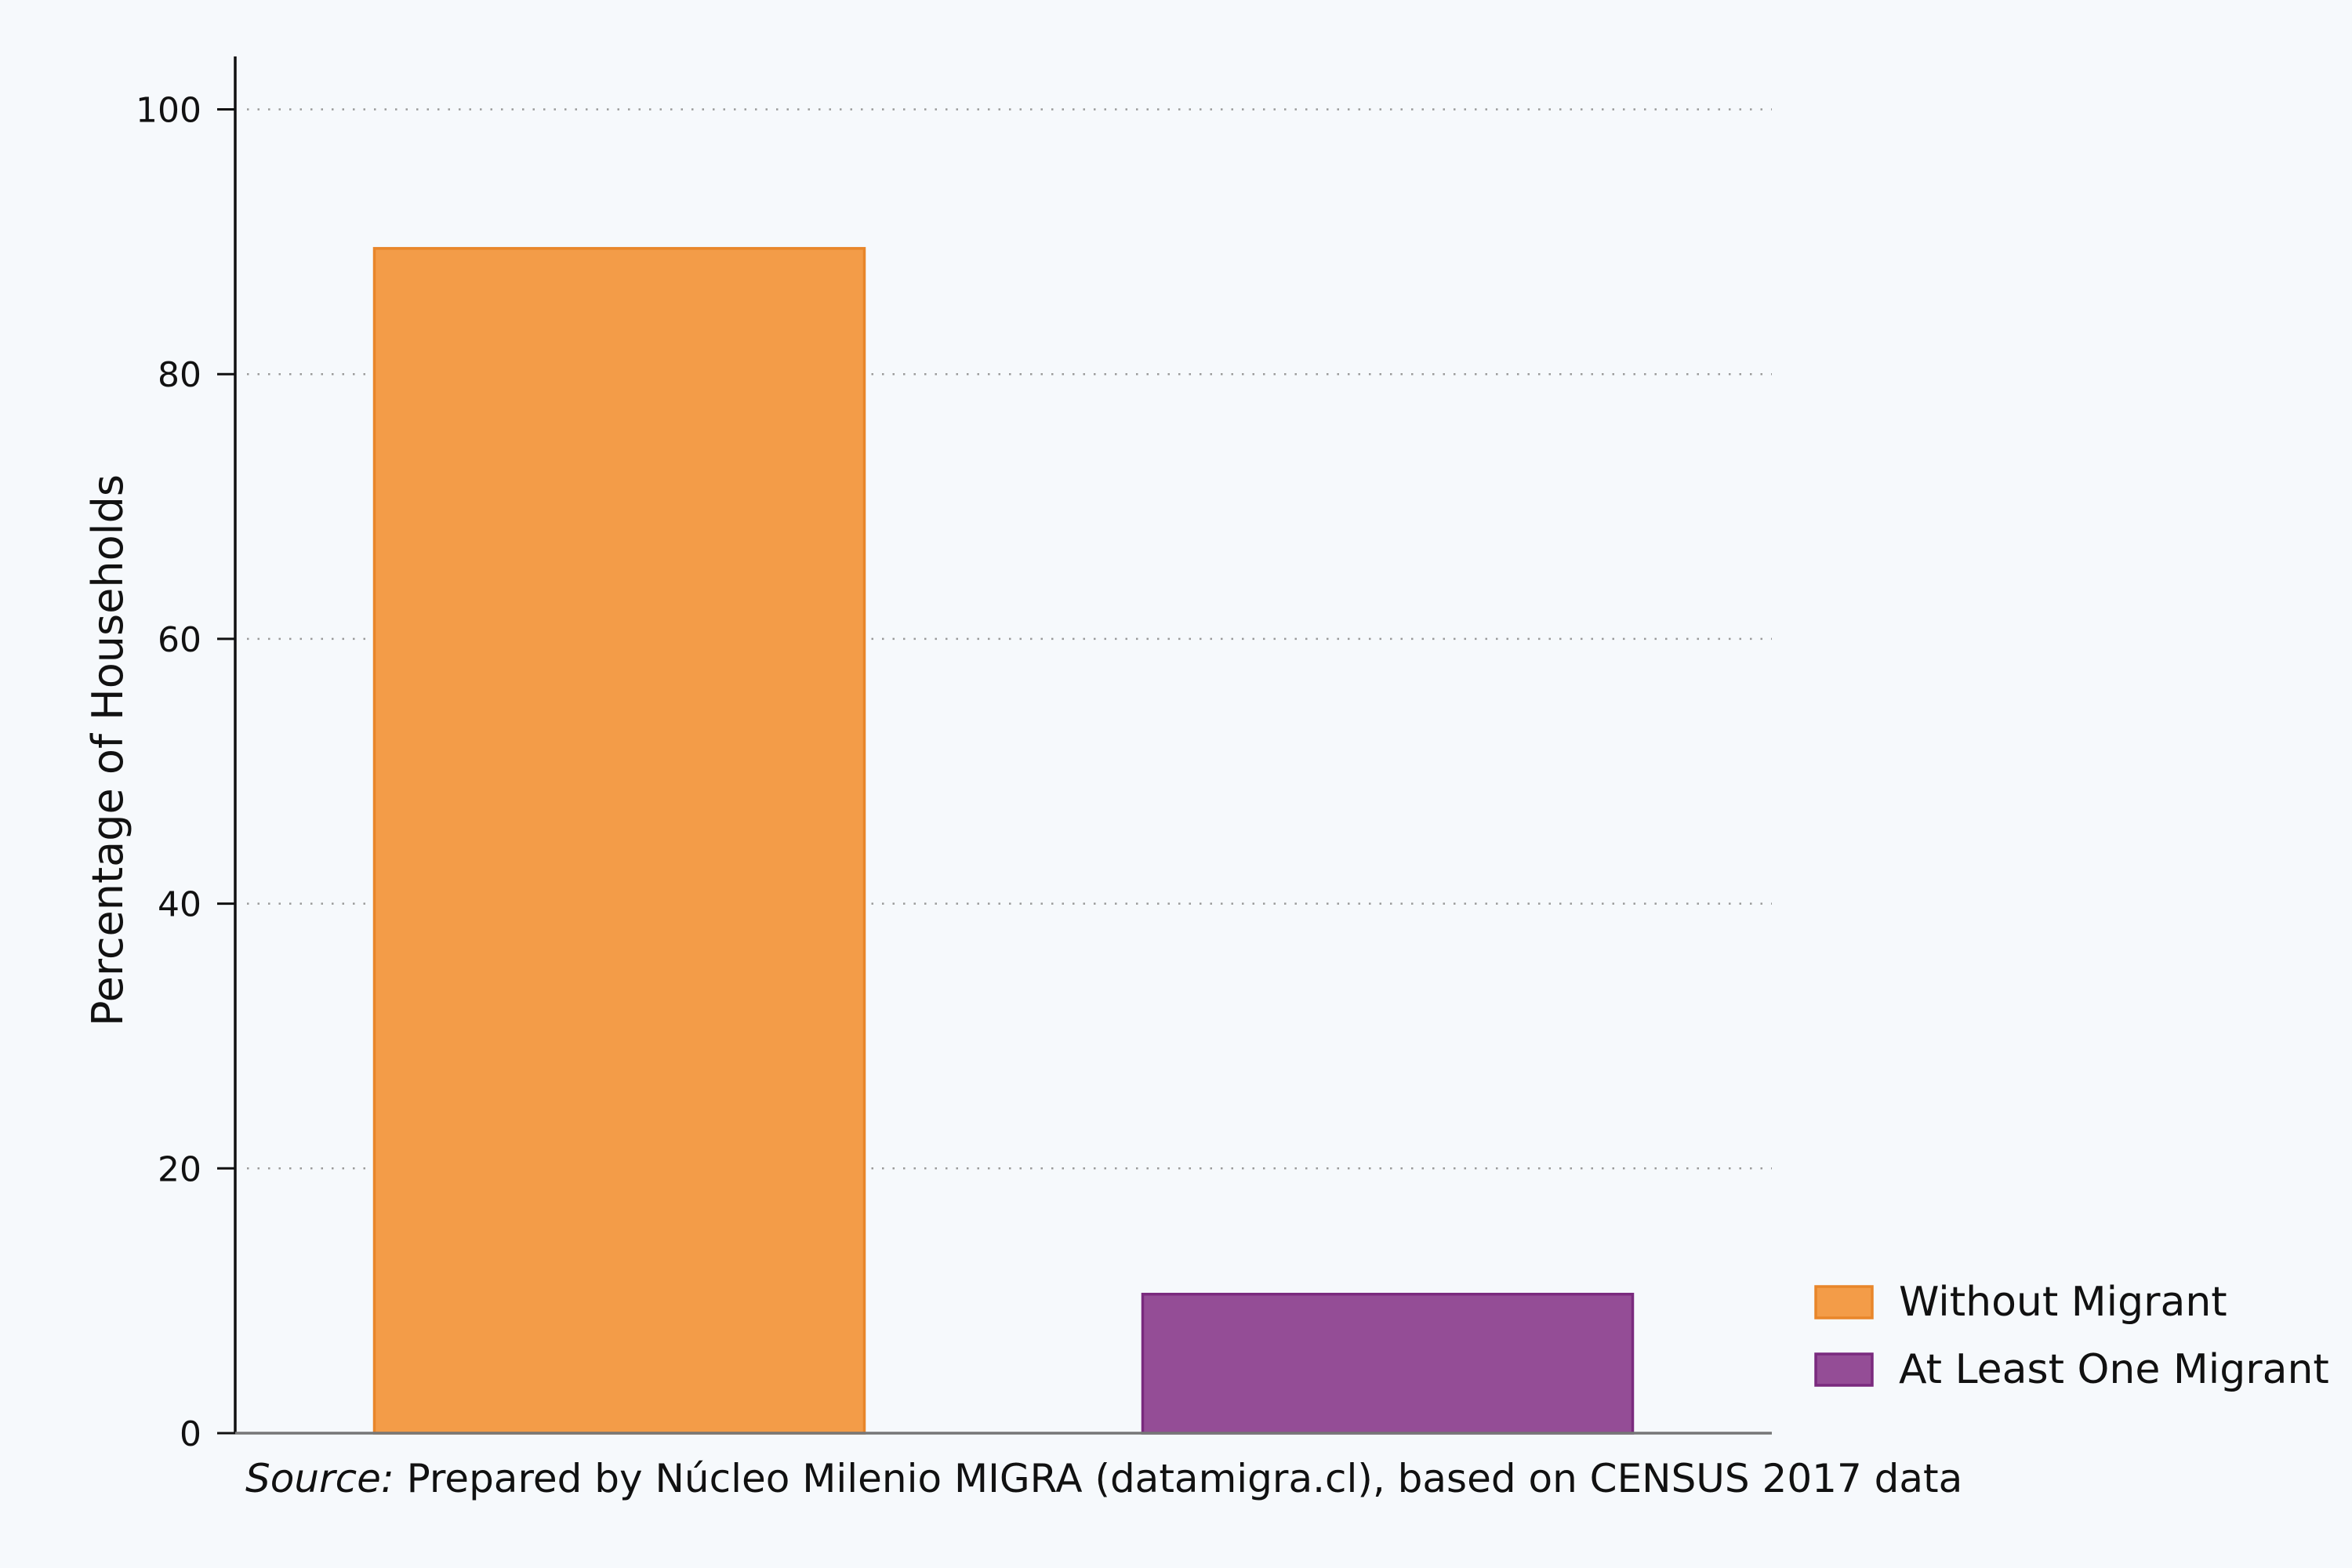  Describe the element at coordinates (185, 772) in the screenshot. I see `y-axis-ticks: 0 20 40 60 80 100` at that location.